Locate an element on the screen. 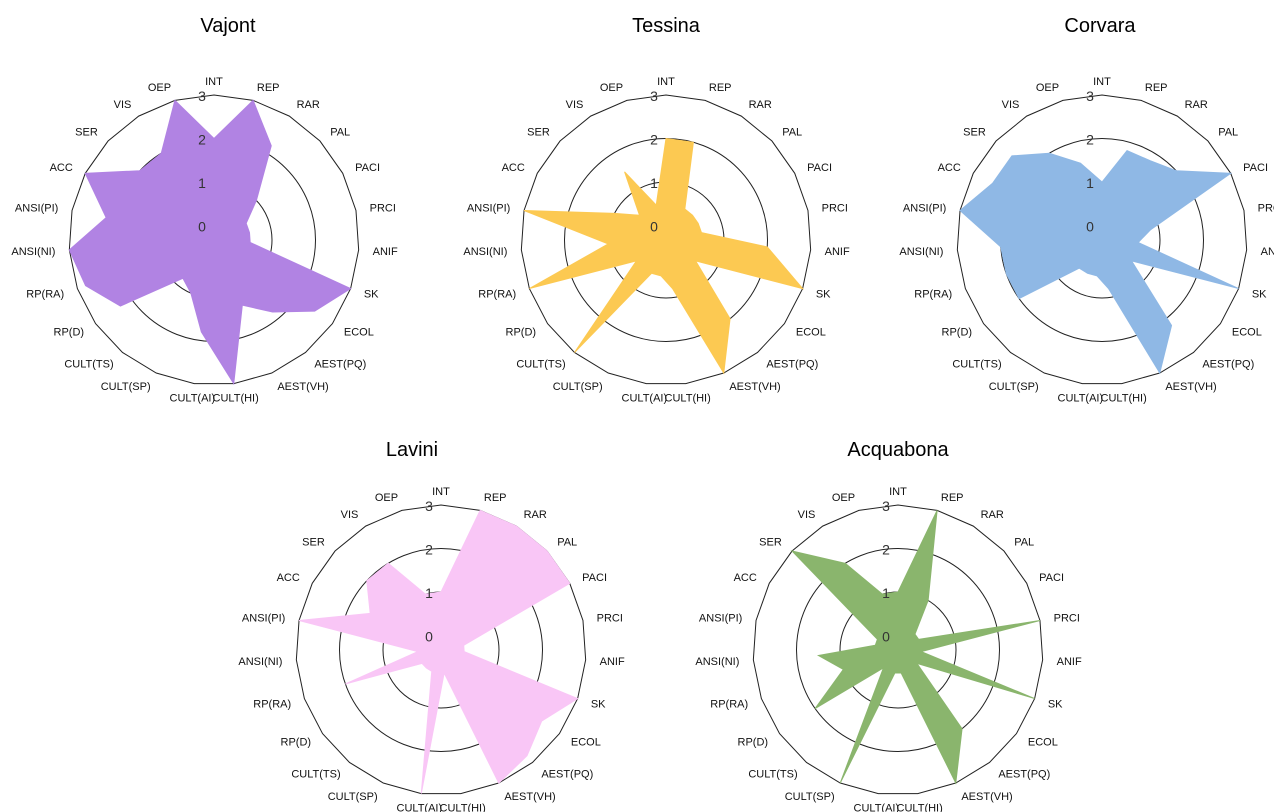  chart-title: Corvara is located at coordinates (1100, 26).